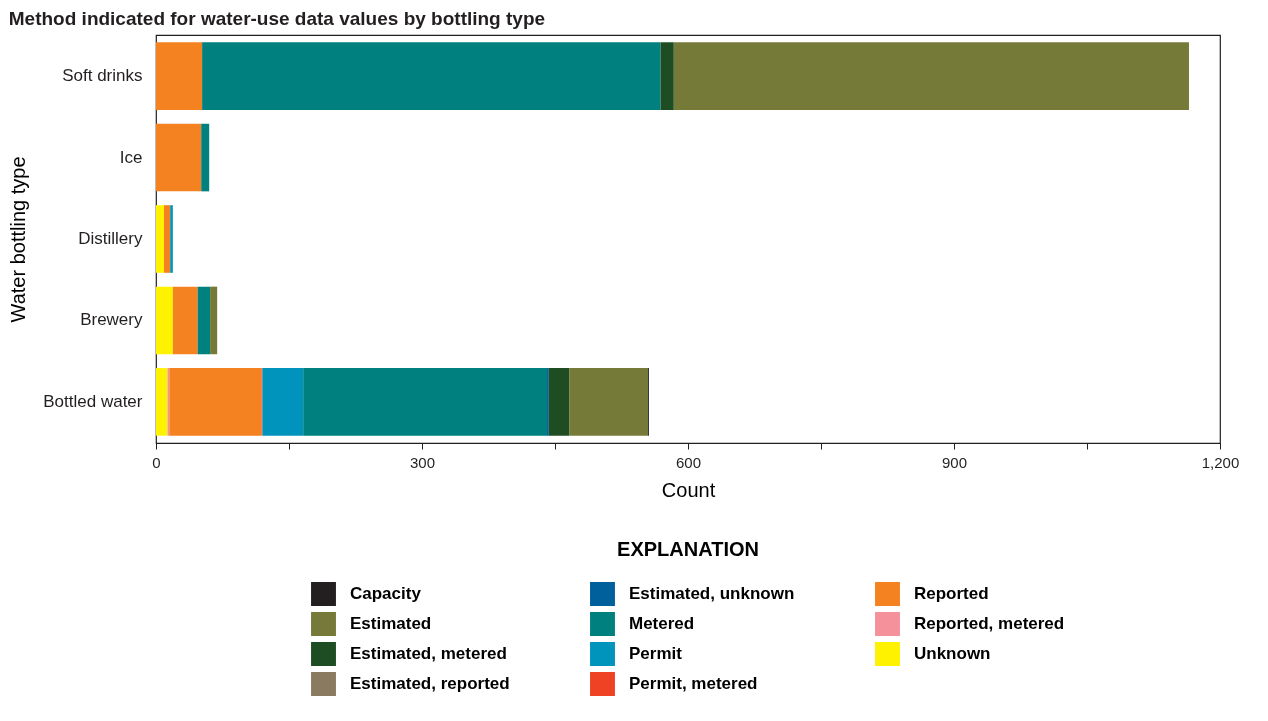 Image resolution: width=1268 pixels, height=721 pixels. Describe the element at coordinates (656, 653) in the screenshot. I see `legend-label: Permit` at that location.